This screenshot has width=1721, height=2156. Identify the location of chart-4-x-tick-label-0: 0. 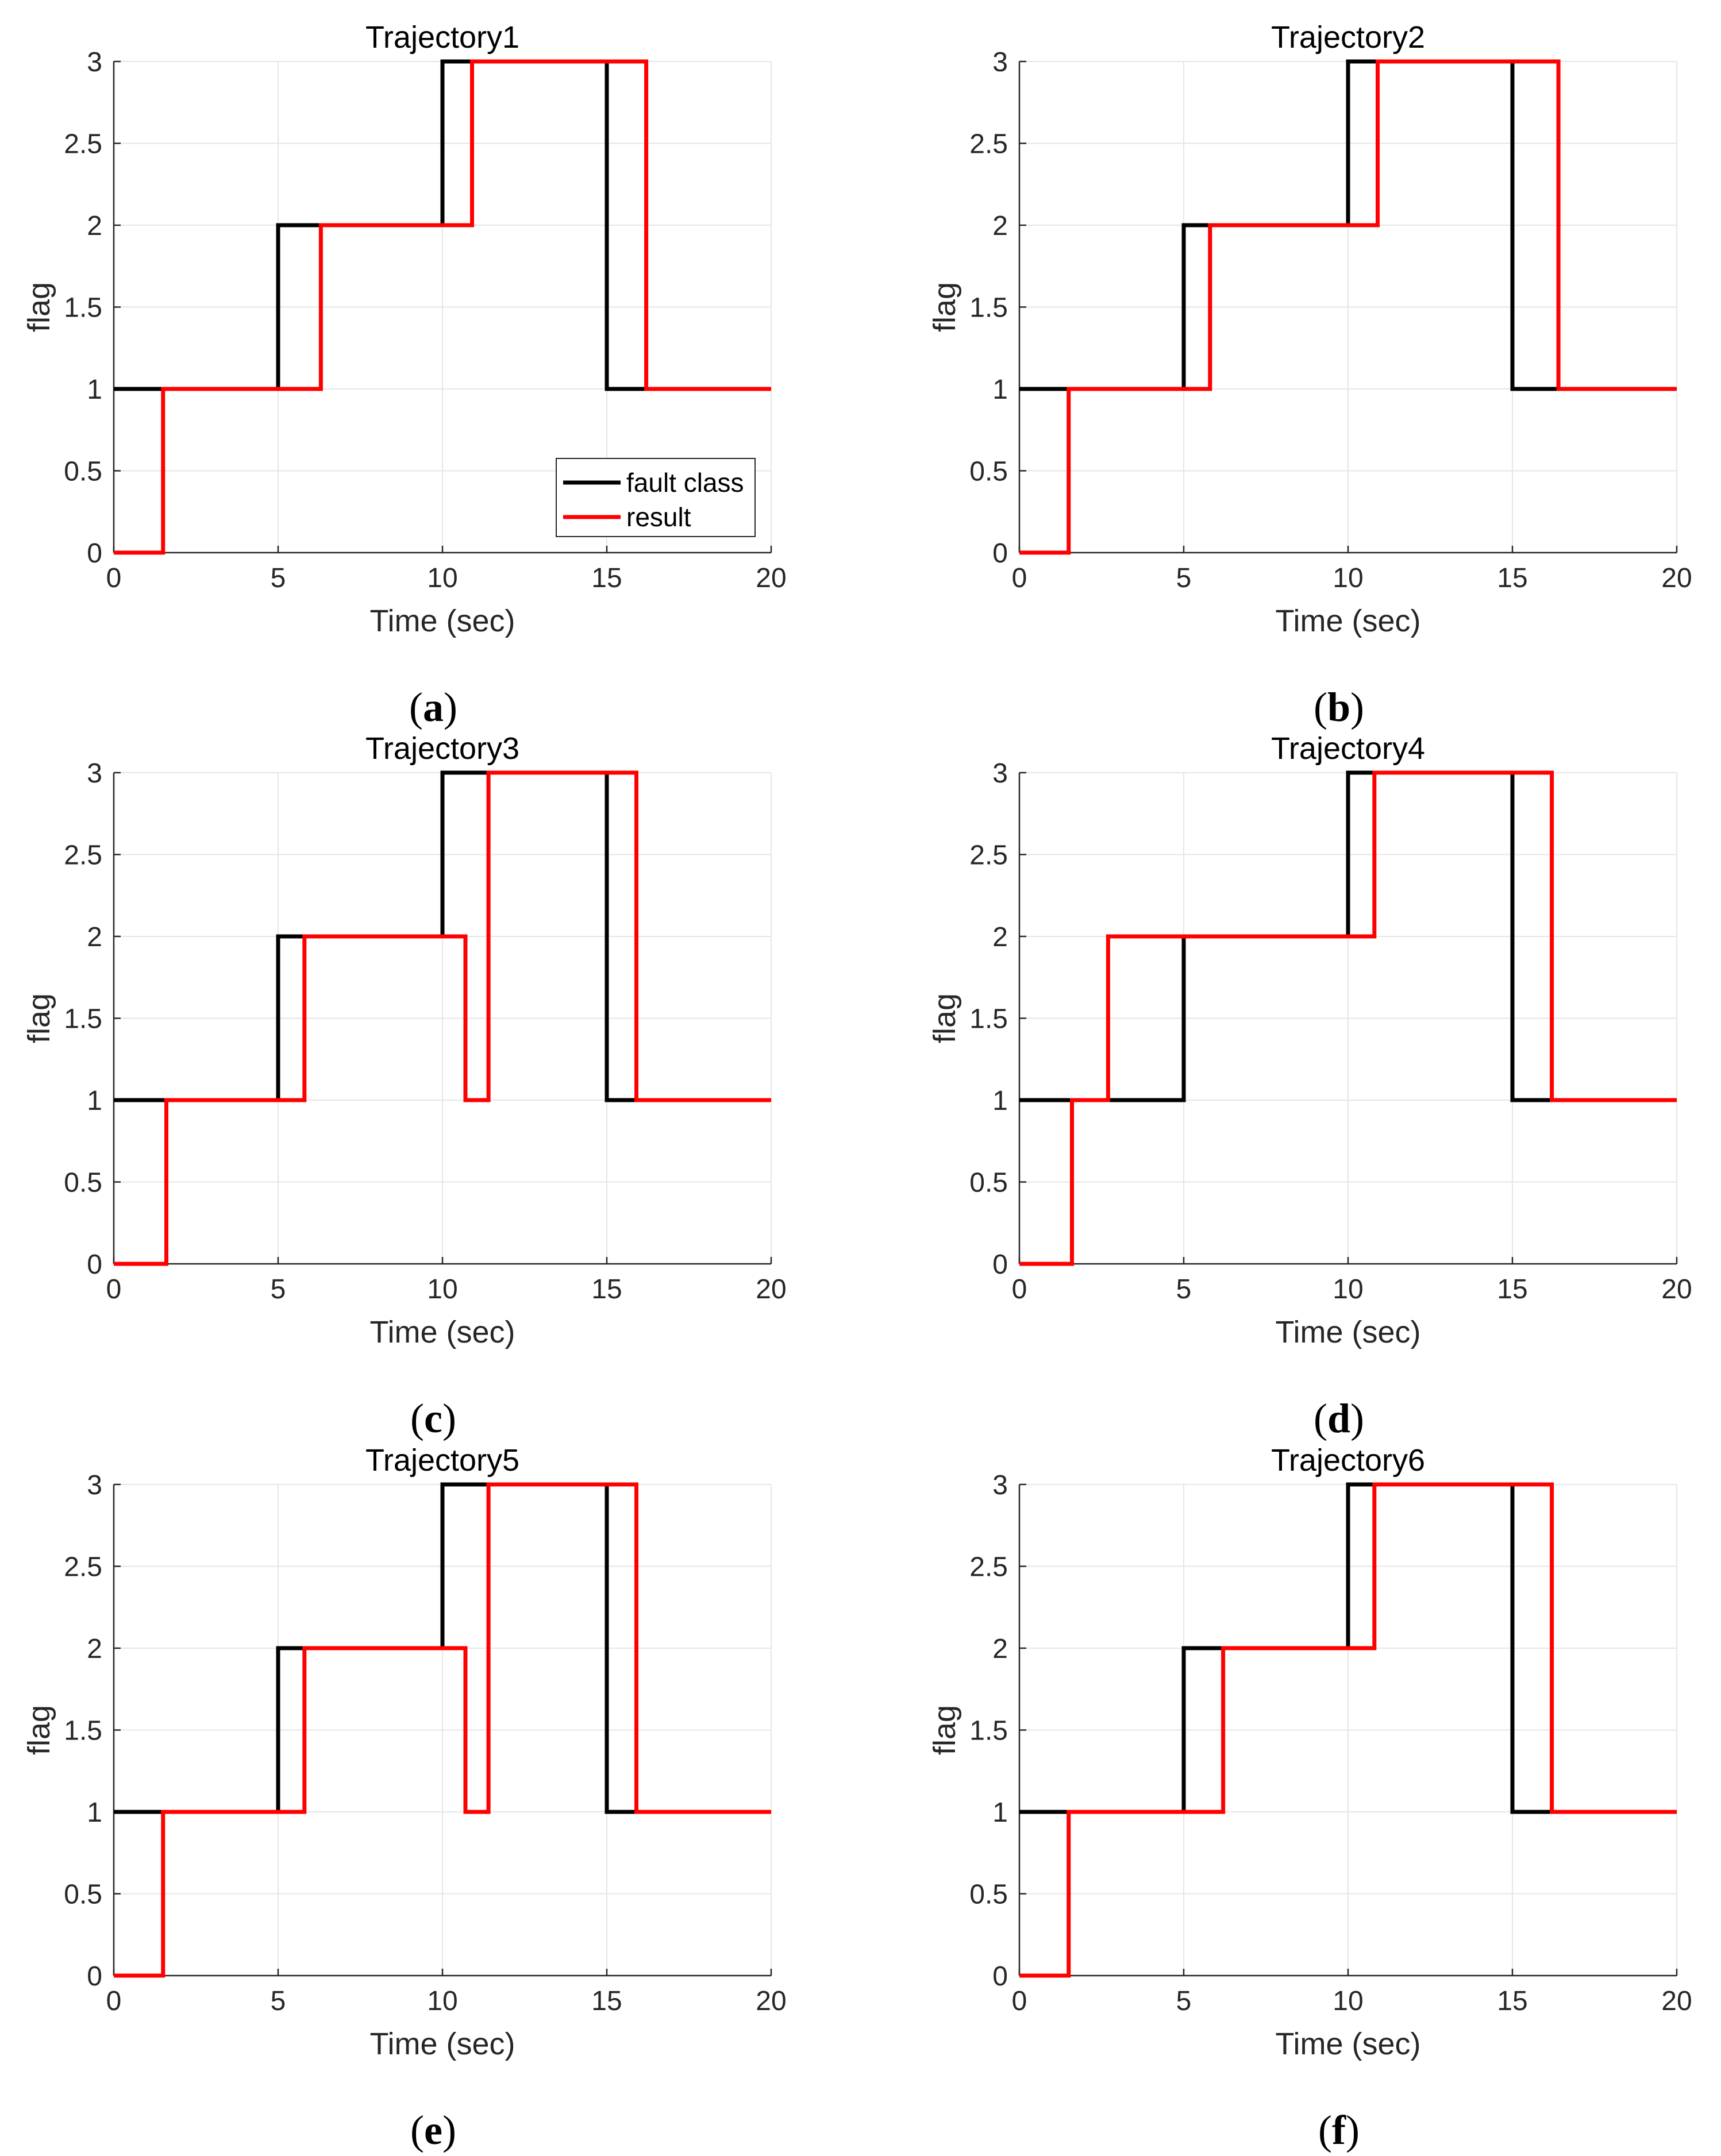
(1019, 1289).